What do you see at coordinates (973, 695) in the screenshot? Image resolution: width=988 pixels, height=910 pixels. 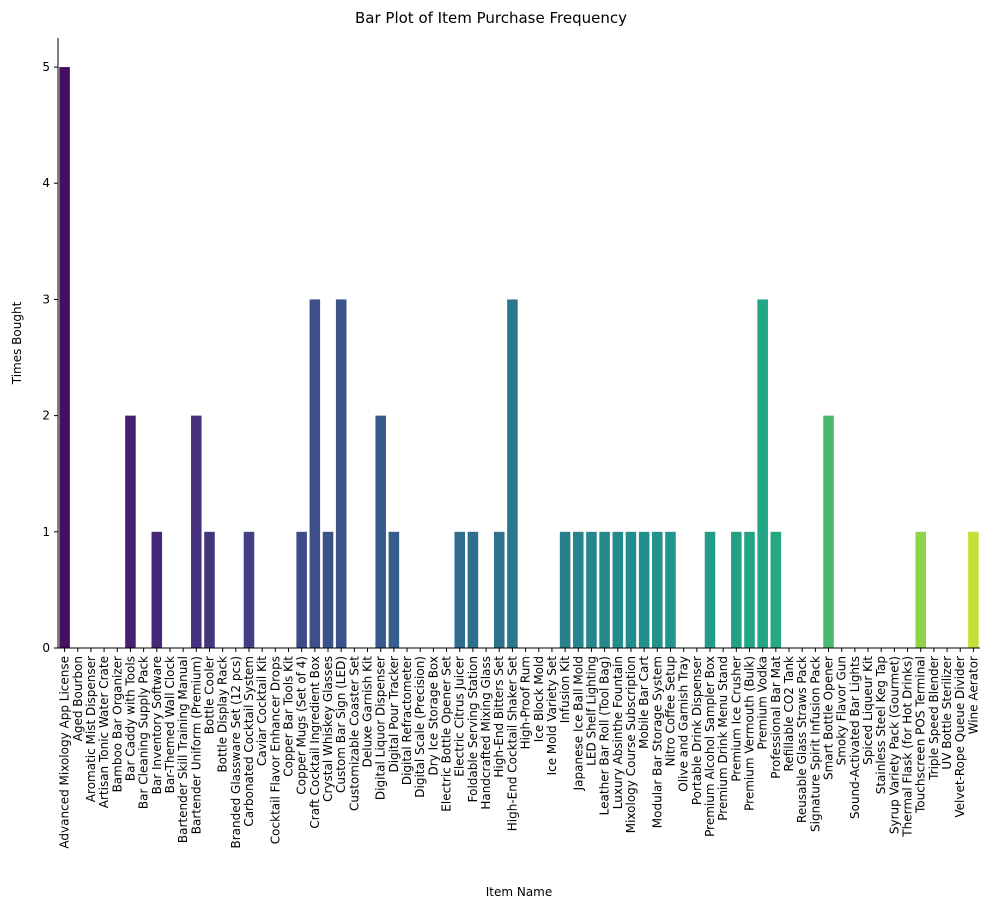 I see `x-tick-label: Wine Aerator` at bounding box center [973, 695].